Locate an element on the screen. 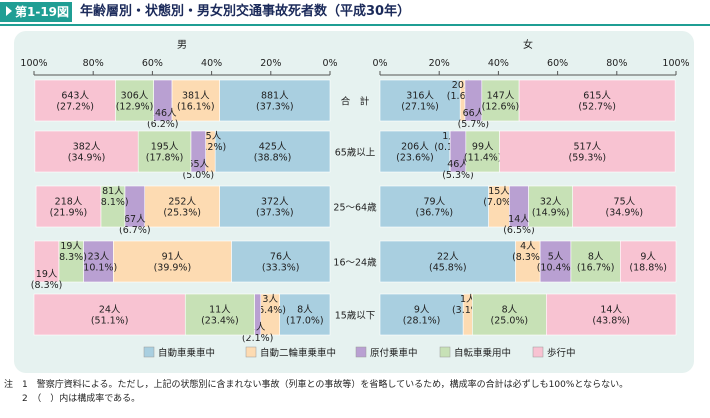 The height and width of the screenshot is (418, 710). legend-label: 自動車乗車中 is located at coordinates (186, 353).